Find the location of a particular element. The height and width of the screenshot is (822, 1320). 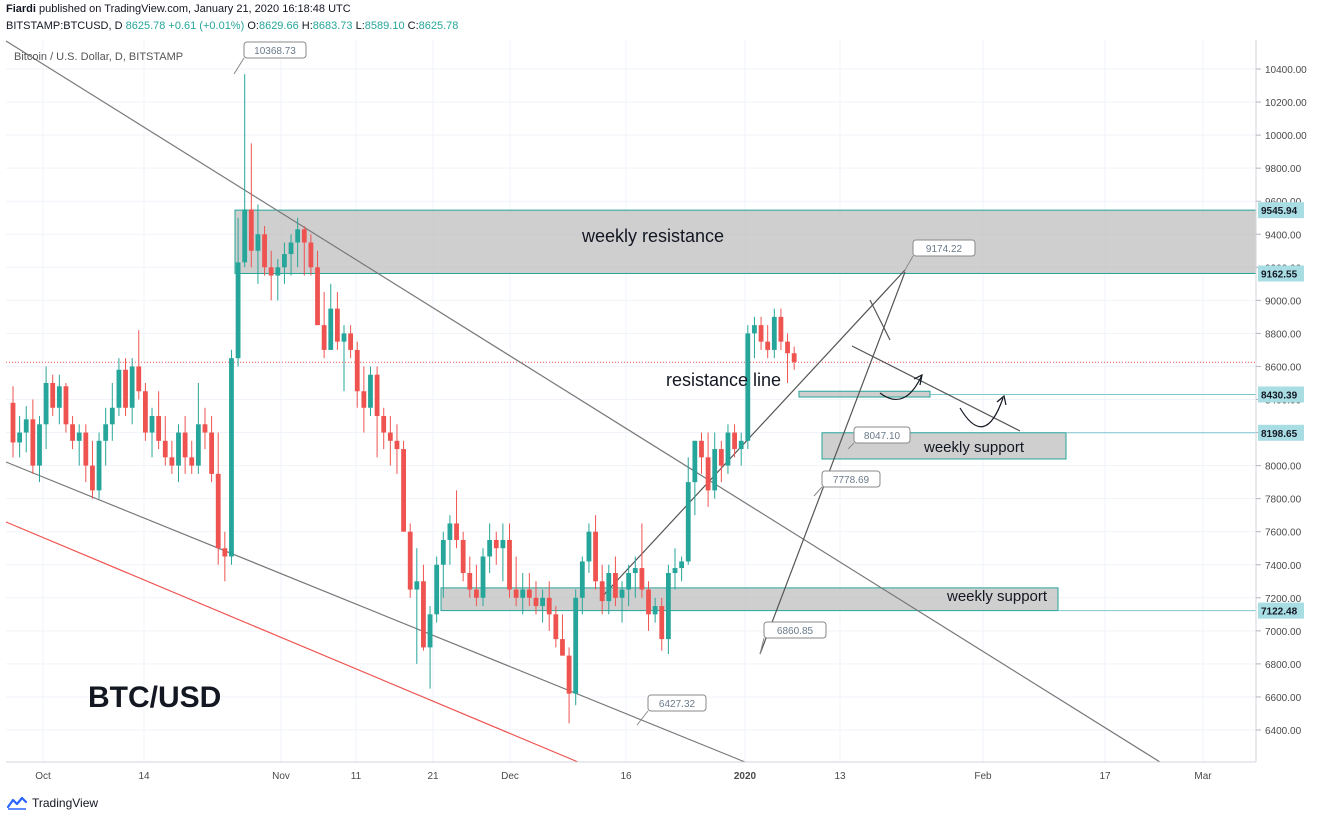

open-value: 8629.66 is located at coordinates (278, 26).